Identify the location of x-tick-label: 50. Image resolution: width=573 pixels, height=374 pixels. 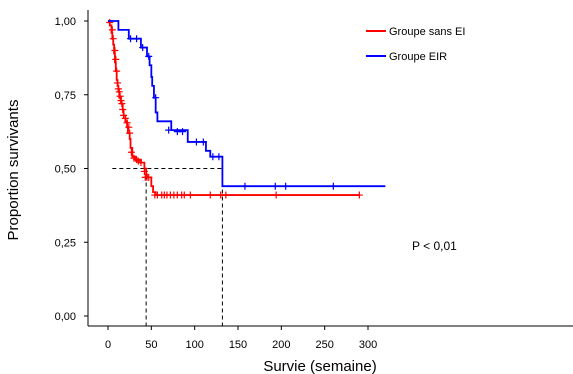
(151, 345).